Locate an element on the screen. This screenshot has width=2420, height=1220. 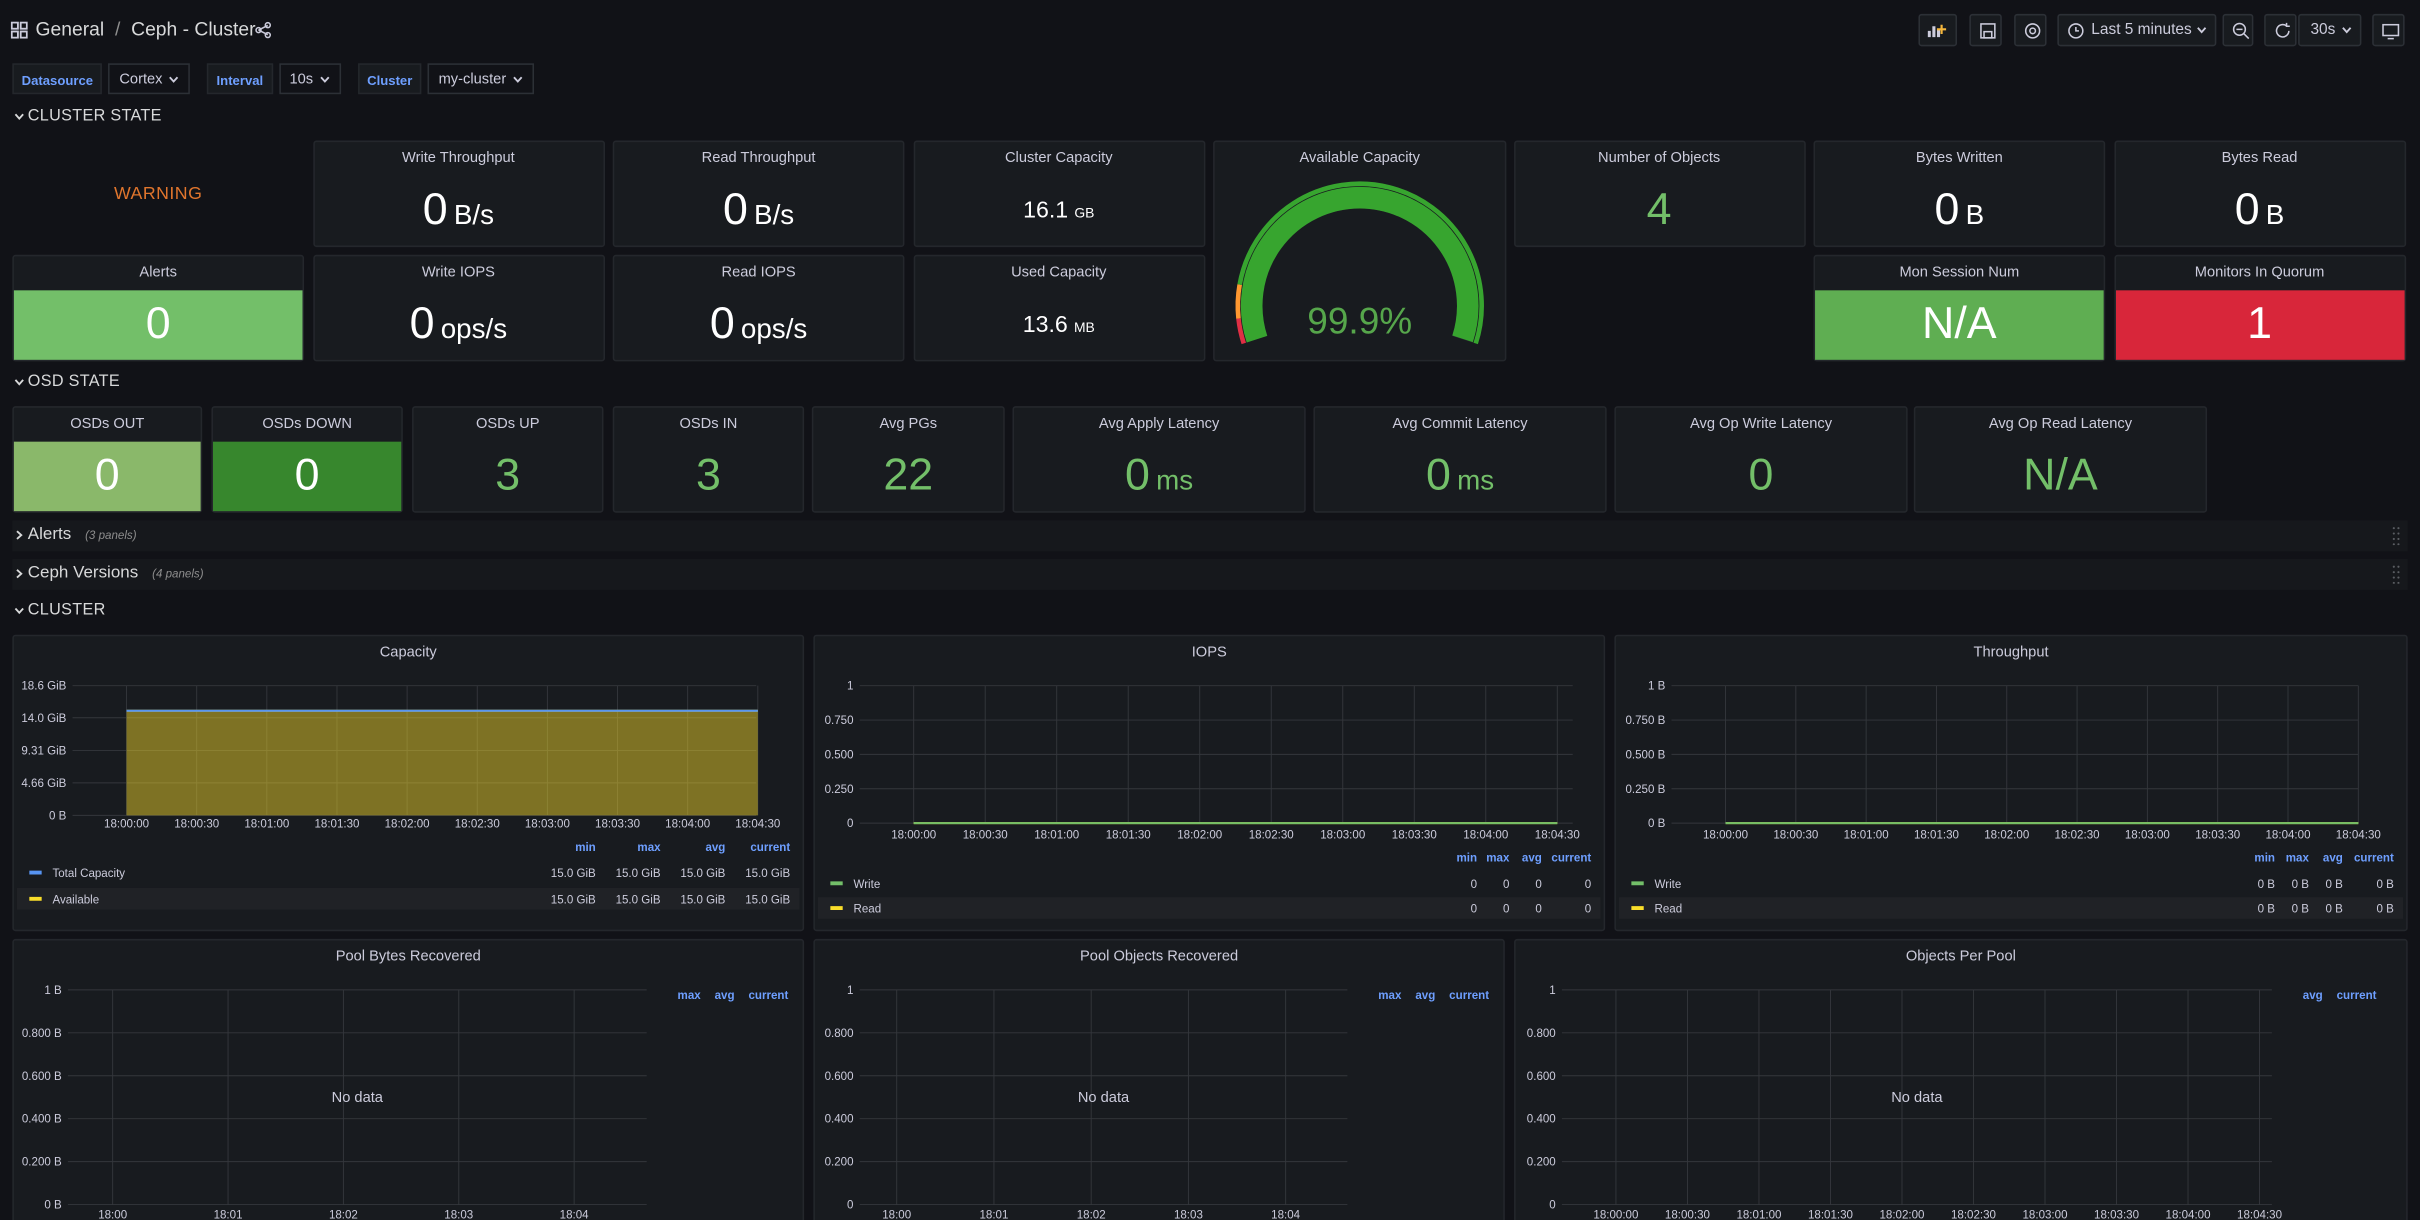
stat-value-wrap: 0 ops/s is located at coordinates (758, 324).